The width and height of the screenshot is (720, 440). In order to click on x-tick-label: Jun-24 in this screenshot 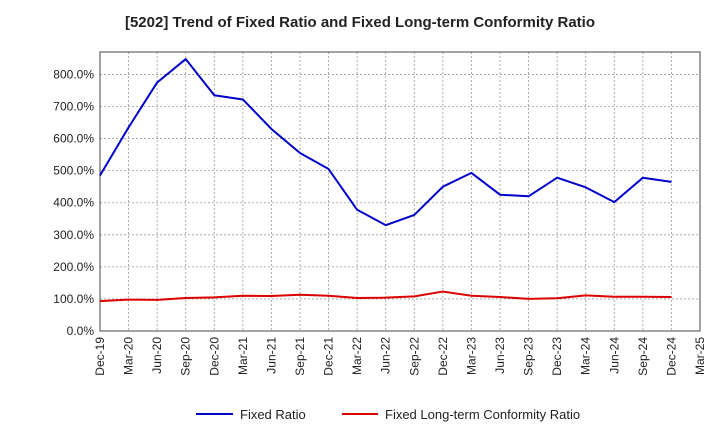, I will do `click(614, 355)`.